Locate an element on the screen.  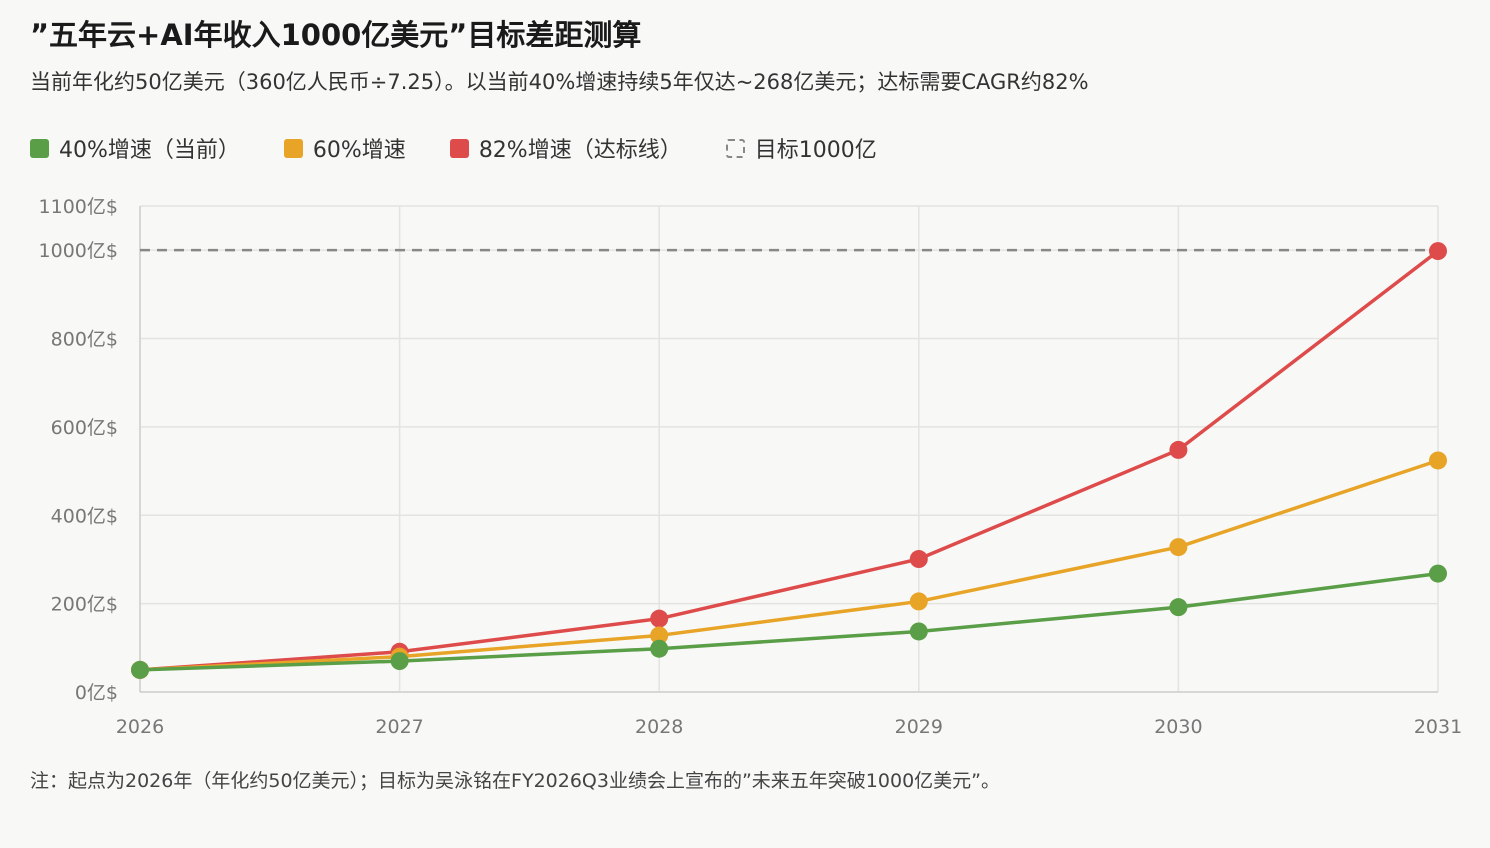
legend-label-target: 目标1000亿 is located at coordinates (815, 150).